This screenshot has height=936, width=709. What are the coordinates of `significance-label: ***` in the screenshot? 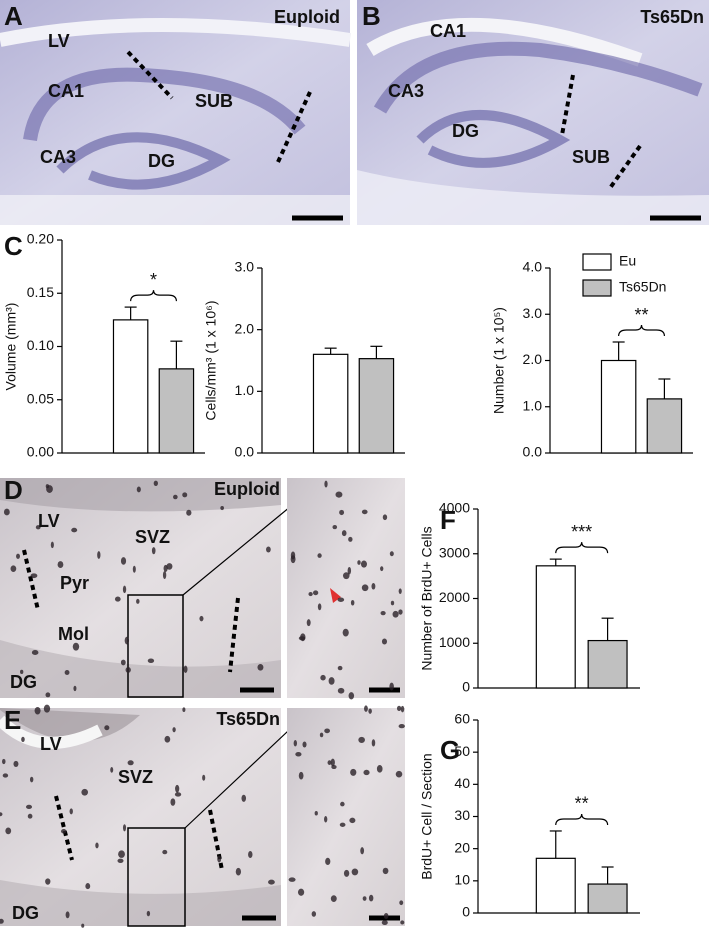 It's located at (581, 532).